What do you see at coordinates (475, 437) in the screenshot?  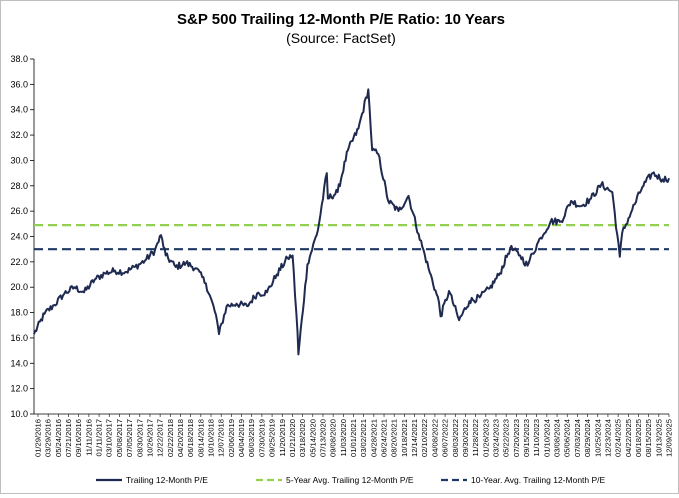 I see `x-tick-label: 11/28/2022` at bounding box center [475, 437].